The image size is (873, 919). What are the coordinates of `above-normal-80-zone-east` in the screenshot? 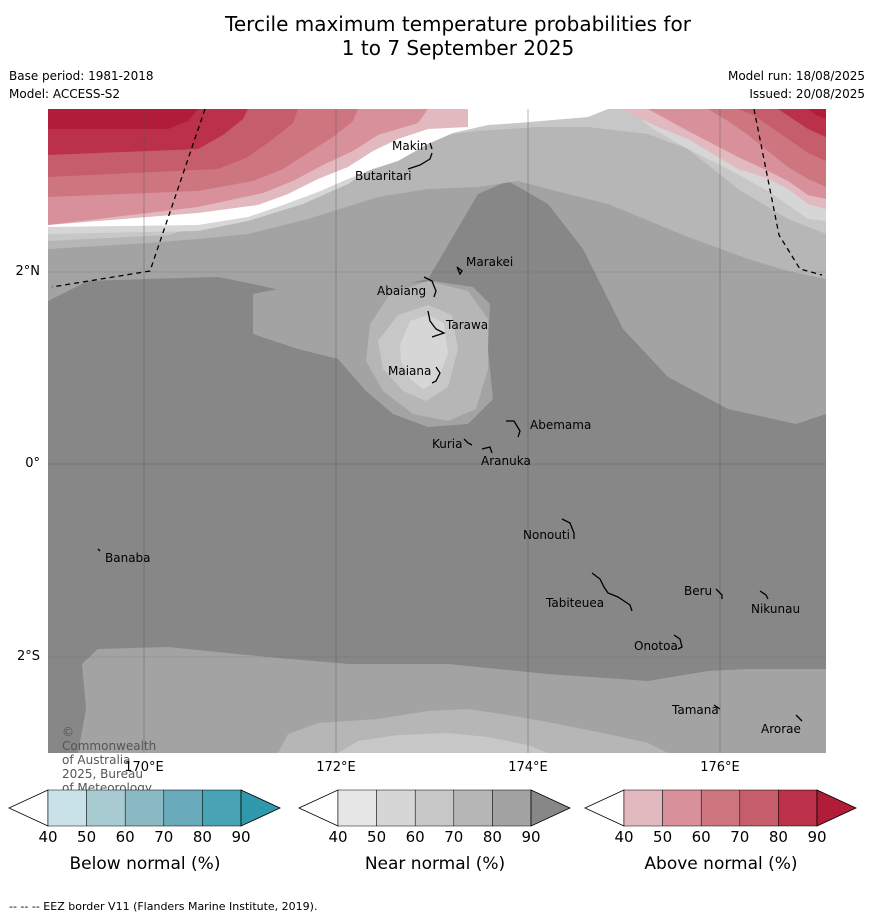 It's located at (802, 123).